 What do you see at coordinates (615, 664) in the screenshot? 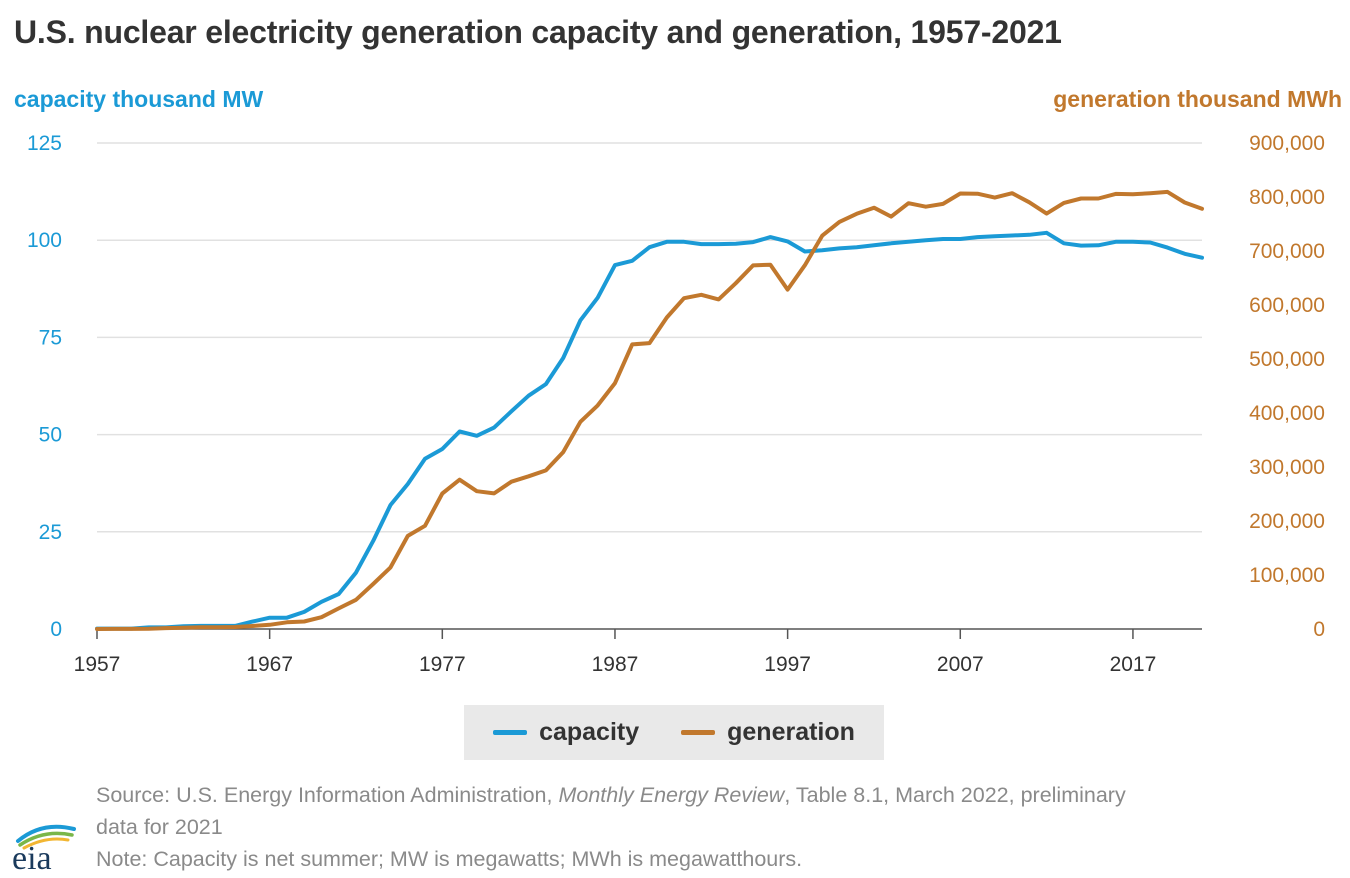
I see `x-tick-label: 1987` at bounding box center [615, 664].